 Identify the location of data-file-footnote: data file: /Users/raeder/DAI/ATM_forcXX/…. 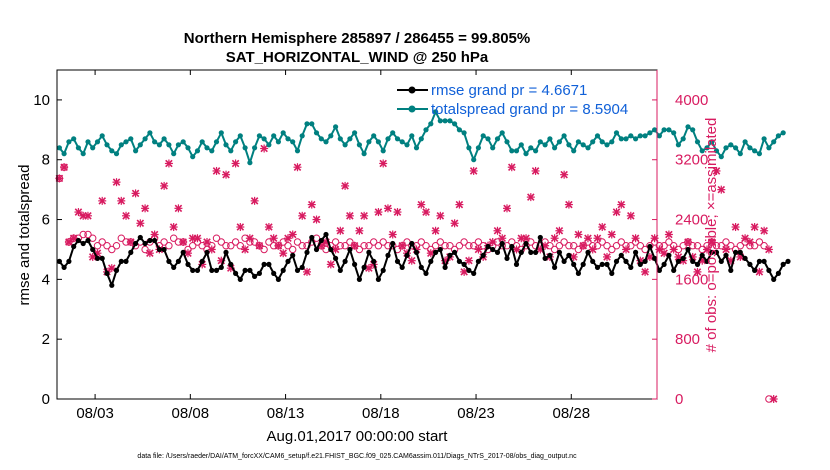
(357, 456).